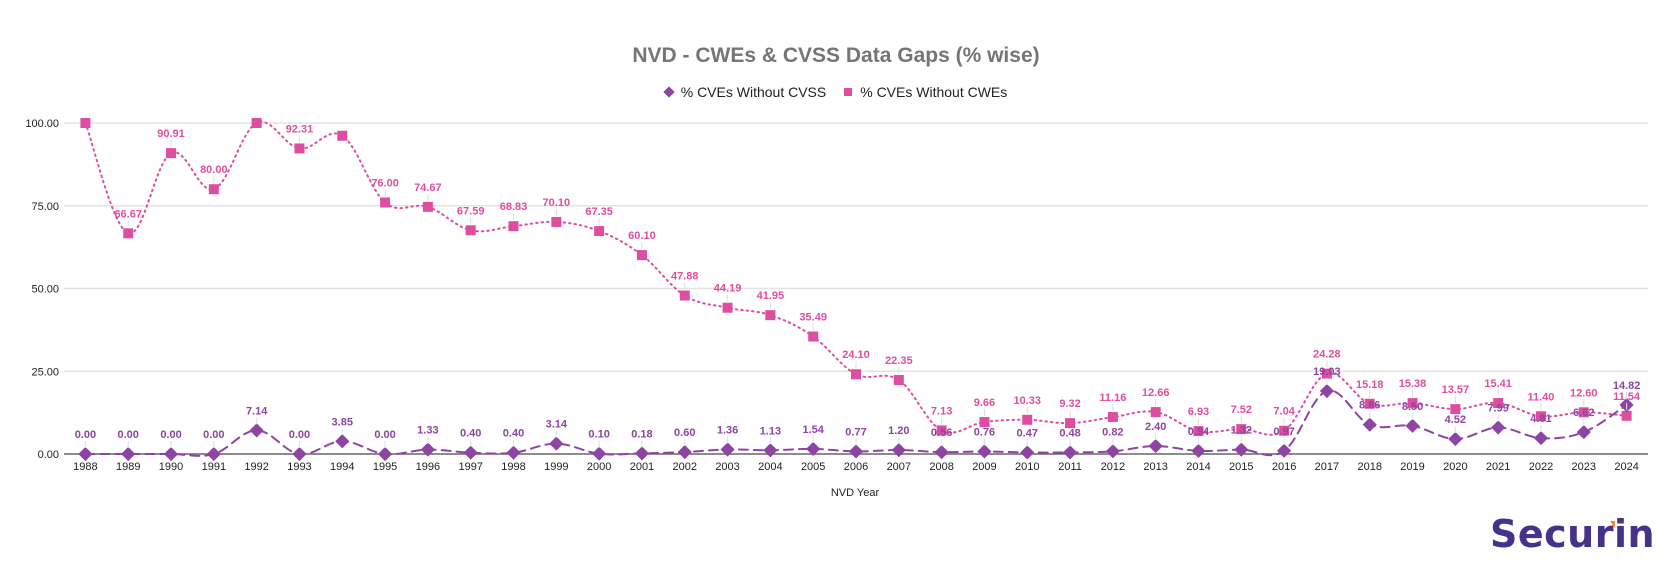  What do you see at coordinates (128, 467) in the screenshot?
I see `x-tick-label: 1989` at bounding box center [128, 467].